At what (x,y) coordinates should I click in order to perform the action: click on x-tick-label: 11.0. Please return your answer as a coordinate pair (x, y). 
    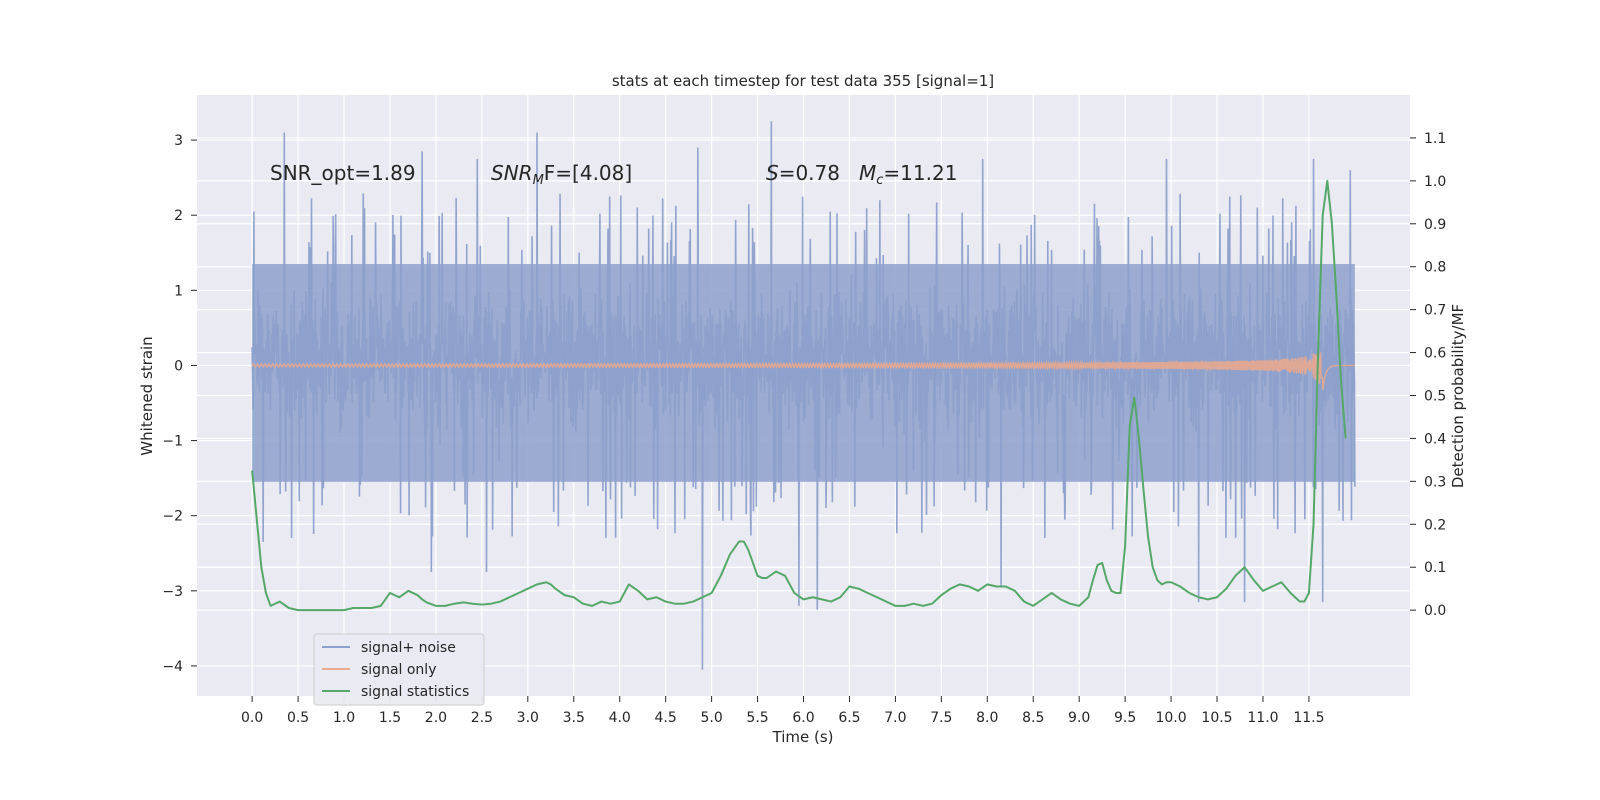
    Looking at the image, I should click on (1262, 718).